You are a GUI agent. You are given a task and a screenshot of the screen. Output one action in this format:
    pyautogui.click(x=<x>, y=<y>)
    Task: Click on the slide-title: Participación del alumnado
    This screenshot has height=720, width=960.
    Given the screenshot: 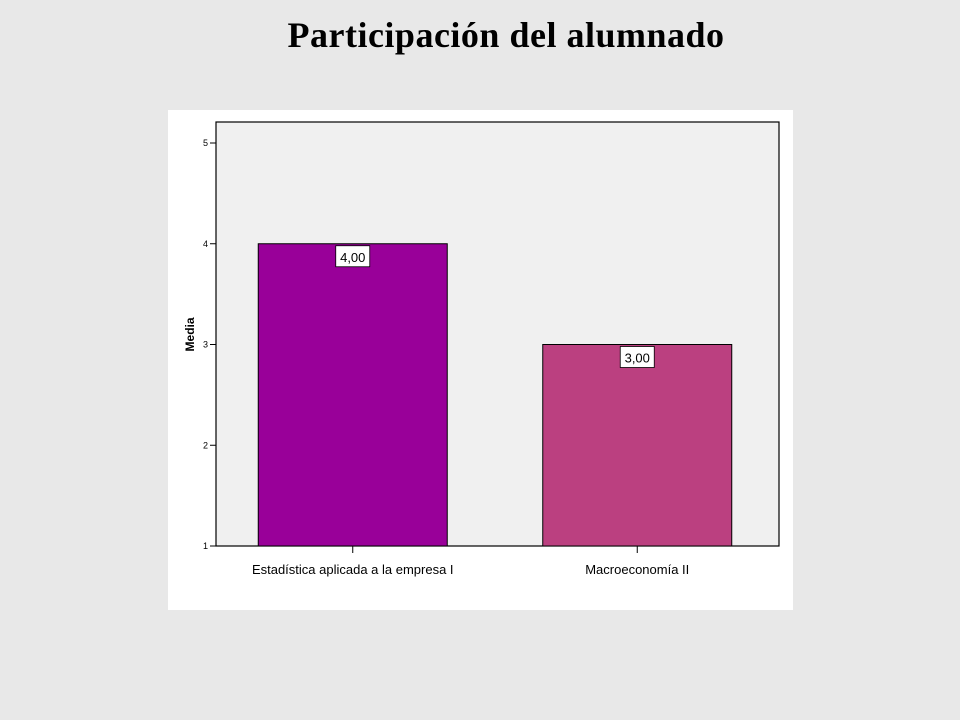 What is the action you would take?
    pyautogui.click(x=506, y=35)
    